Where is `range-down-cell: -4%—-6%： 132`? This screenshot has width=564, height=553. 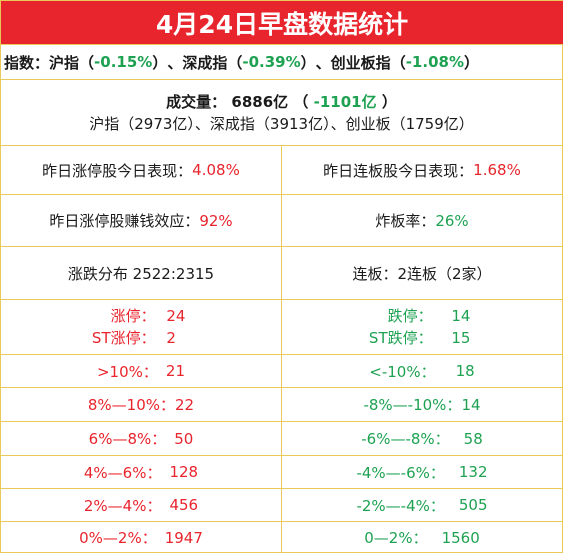 range-down-cell: -4%—-6%： 132 is located at coordinates (422, 472).